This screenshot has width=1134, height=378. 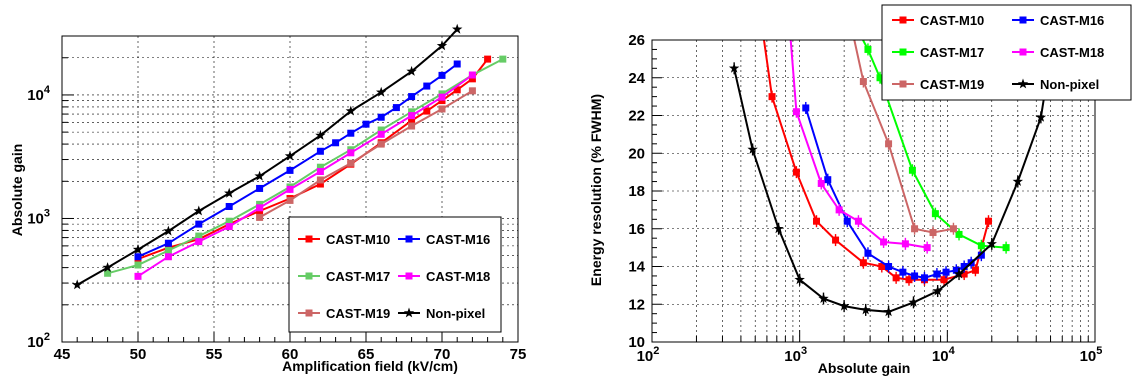 What do you see at coordinates (944, 355) in the screenshot?
I see `right-x-tick-label: 10⁴` at bounding box center [944, 355].